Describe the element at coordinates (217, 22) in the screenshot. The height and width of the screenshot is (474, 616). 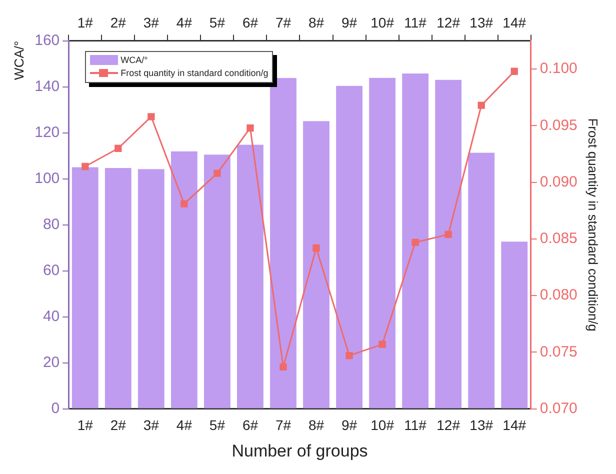
I see `category-label: 5#` at that location.